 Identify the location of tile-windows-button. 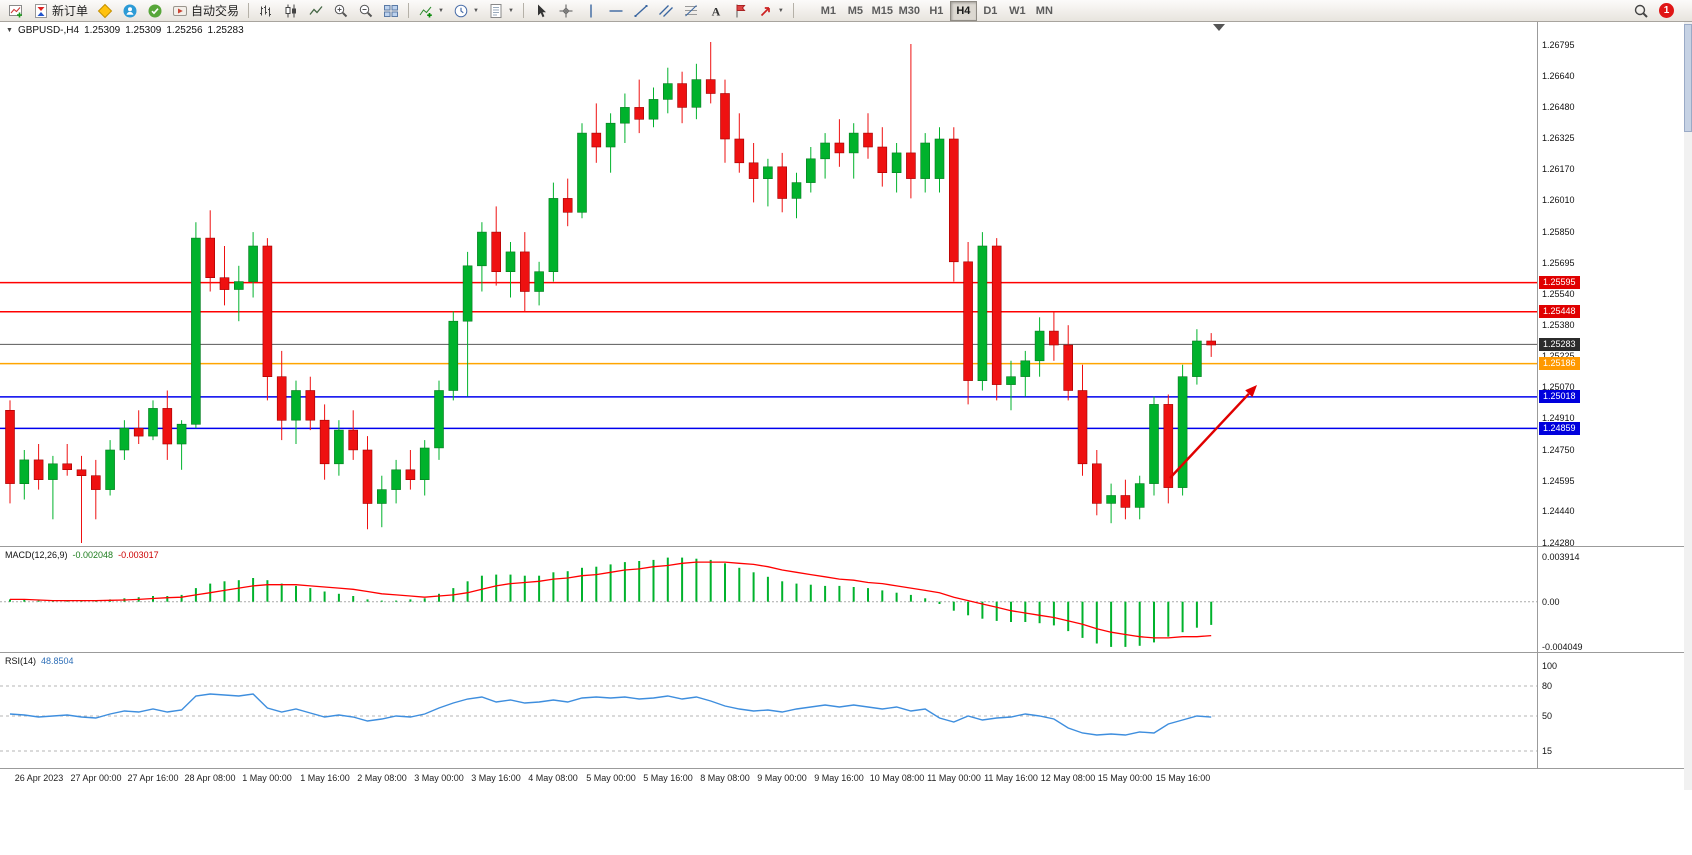
(391, 11).